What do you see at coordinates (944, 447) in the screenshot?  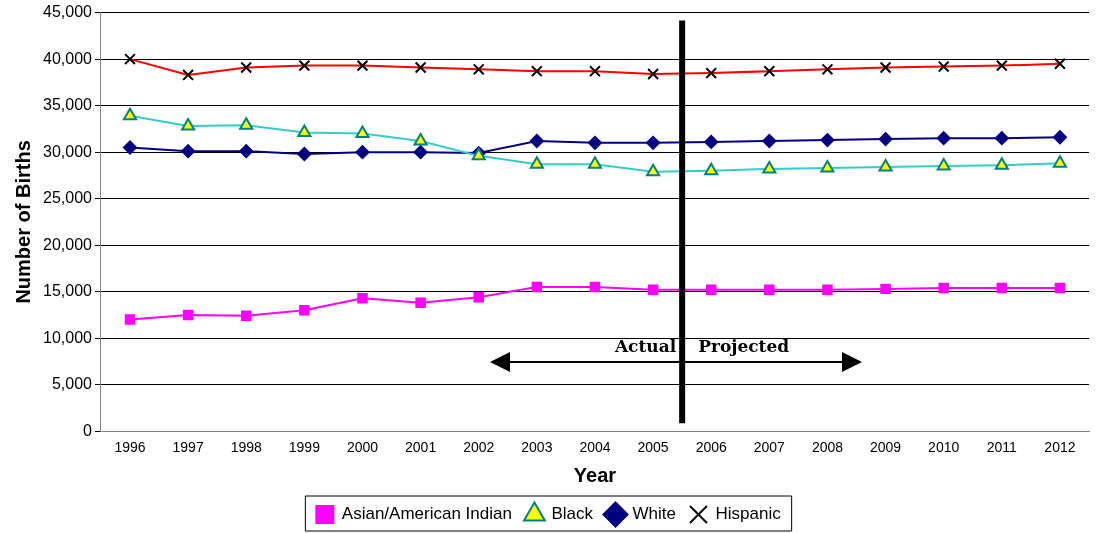 I see `x-tick-label: 2010` at bounding box center [944, 447].